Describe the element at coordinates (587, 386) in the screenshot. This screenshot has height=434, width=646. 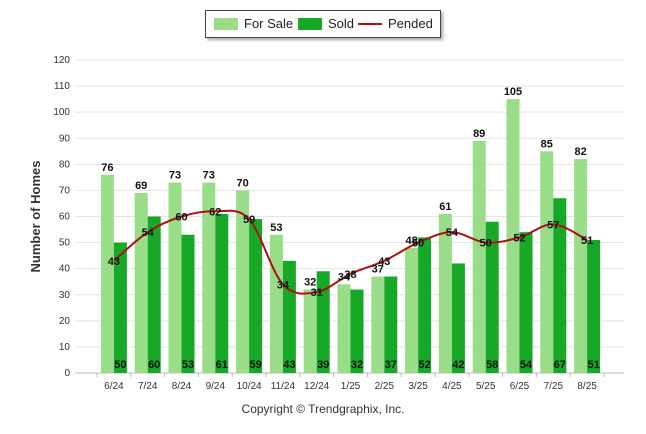
I see `x-tick-label: 8/25` at that location.